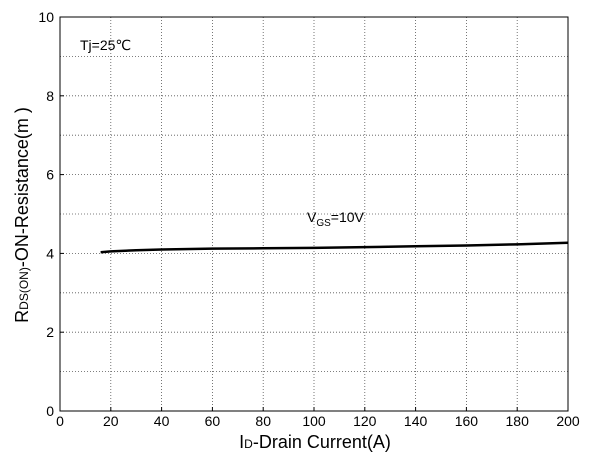 Image resolution: width=592 pixels, height=460 pixels. Describe the element at coordinates (323, 223) in the screenshot. I see `vgs-annotation-sub: GS` at that location.